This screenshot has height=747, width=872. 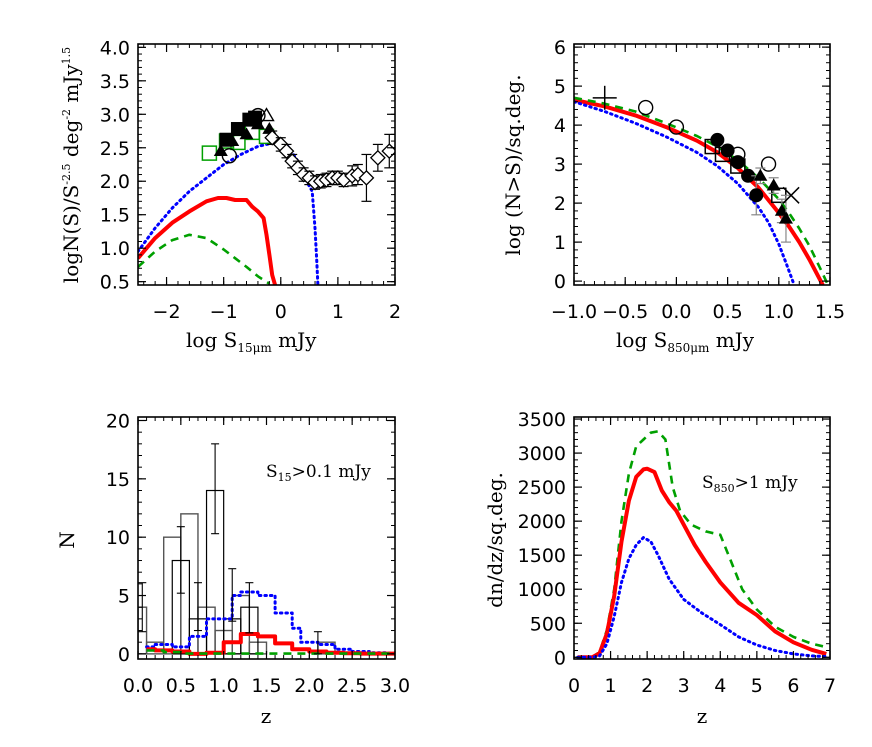 What do you see at coordinates (115, 216) in the screenshot?
I see `y-tick-label: 1.5` at bounding box center [115, 216].